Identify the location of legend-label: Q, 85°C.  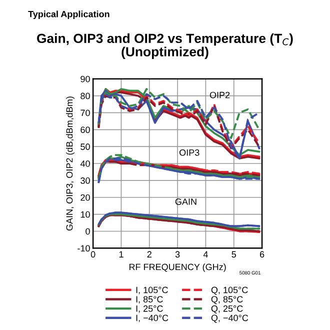
(227, 300).